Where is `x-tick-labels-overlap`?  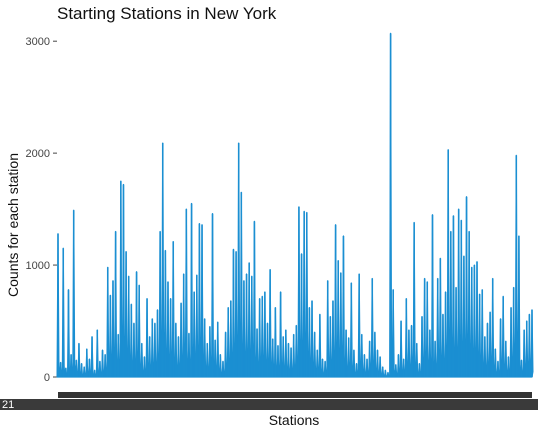 x-tick-labels-overlap is located at coordinates (269, 404).